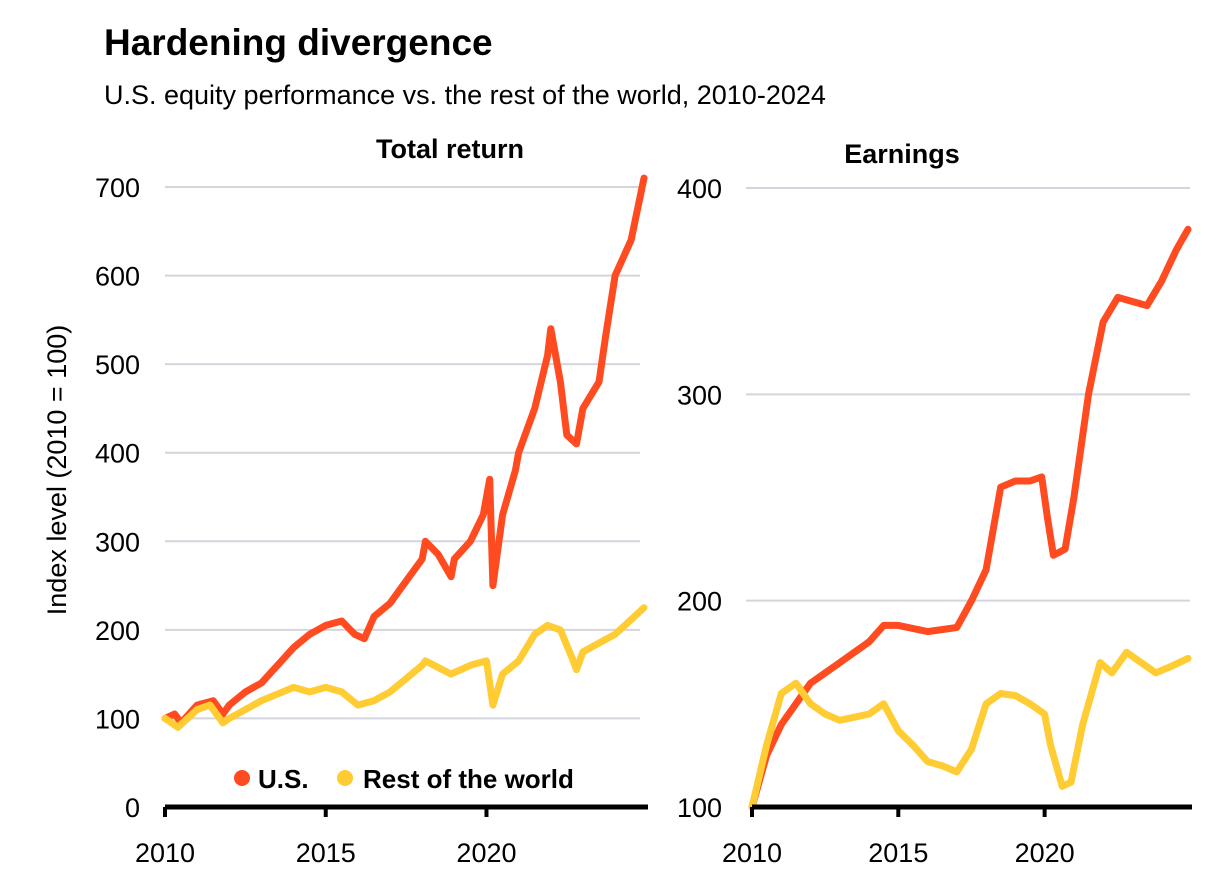 The height and width of the screenshot is (884, 1216). I want to click on y-axis-label: Index level (2010 = 100), so click(57, 470).